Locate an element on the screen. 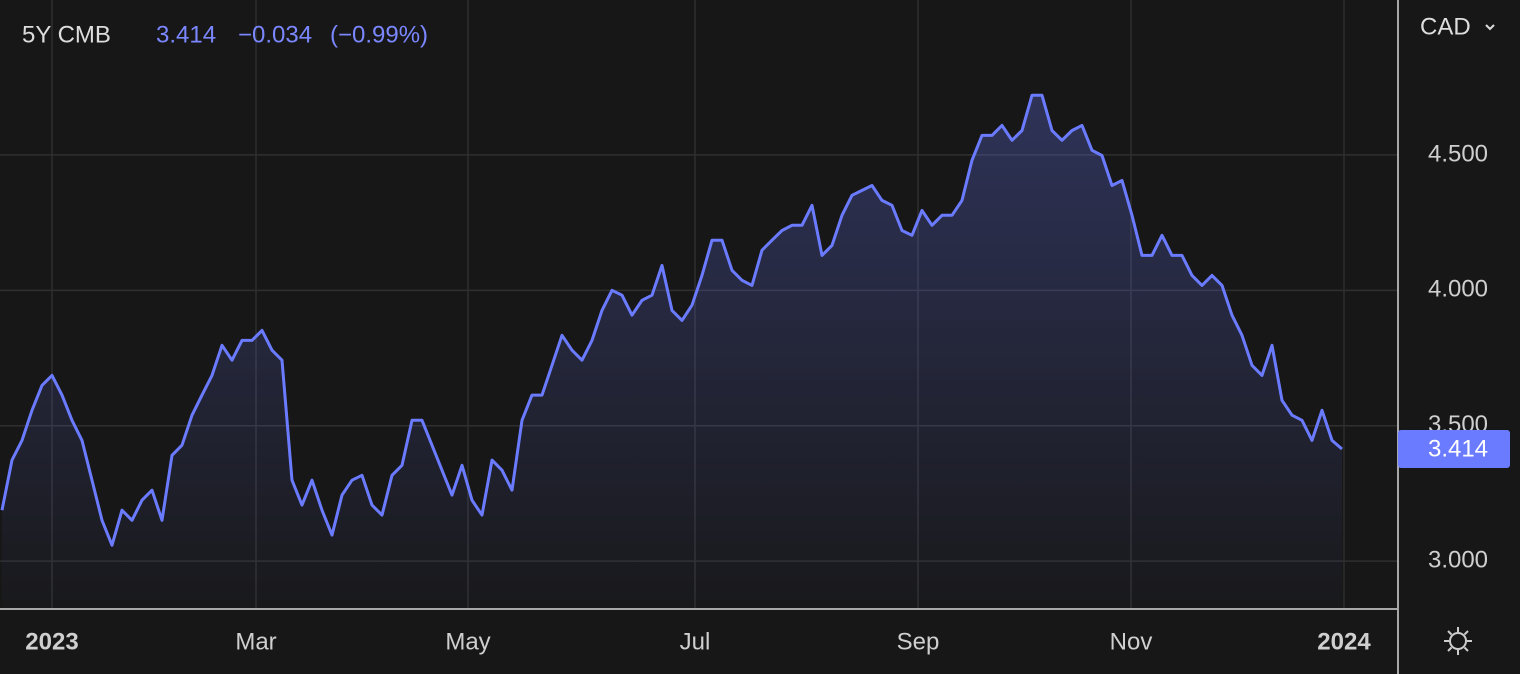  x-tick-label: 2023 is located at coordinates (51, 641).